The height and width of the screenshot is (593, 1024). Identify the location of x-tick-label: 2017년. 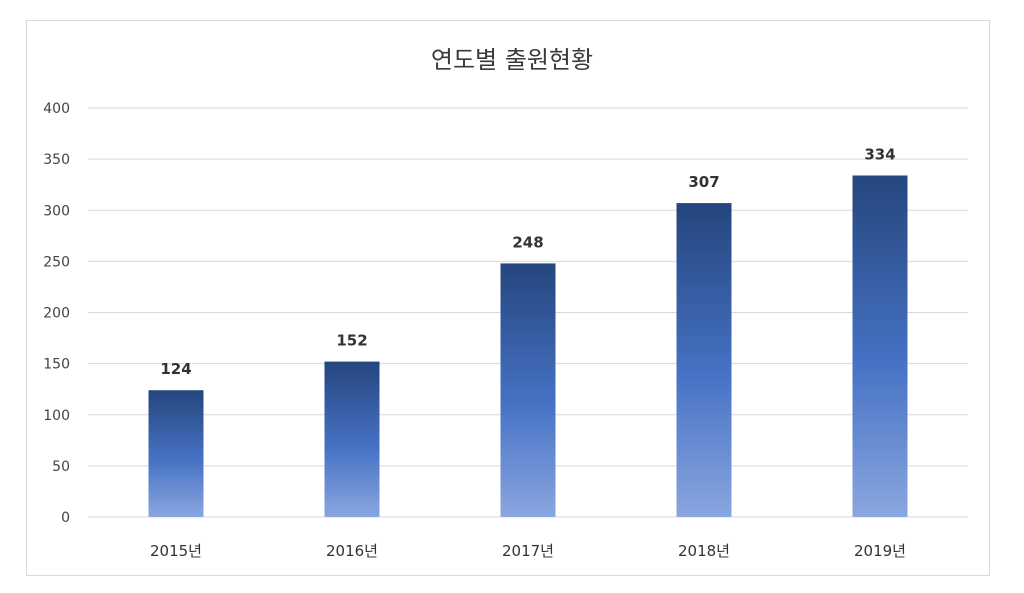
(528, 551).